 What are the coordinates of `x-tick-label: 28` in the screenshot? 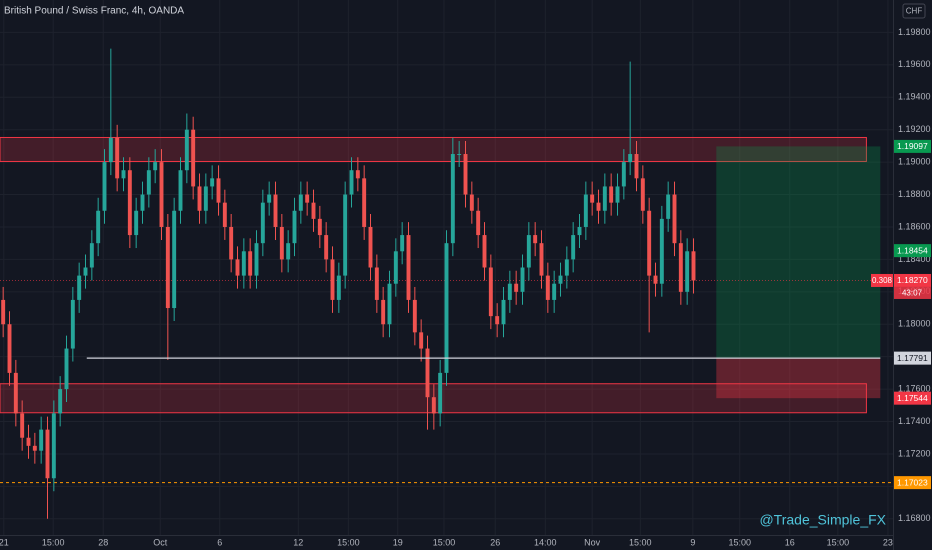 It's located at (103, 542).